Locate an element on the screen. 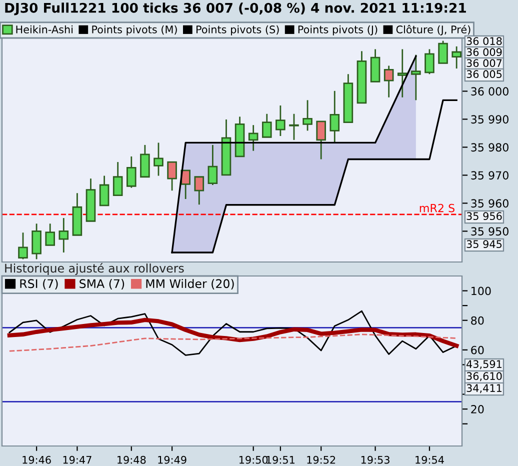 The image size is (518, 466). text: Points pivots (J) is located at coordinates (338, 30).